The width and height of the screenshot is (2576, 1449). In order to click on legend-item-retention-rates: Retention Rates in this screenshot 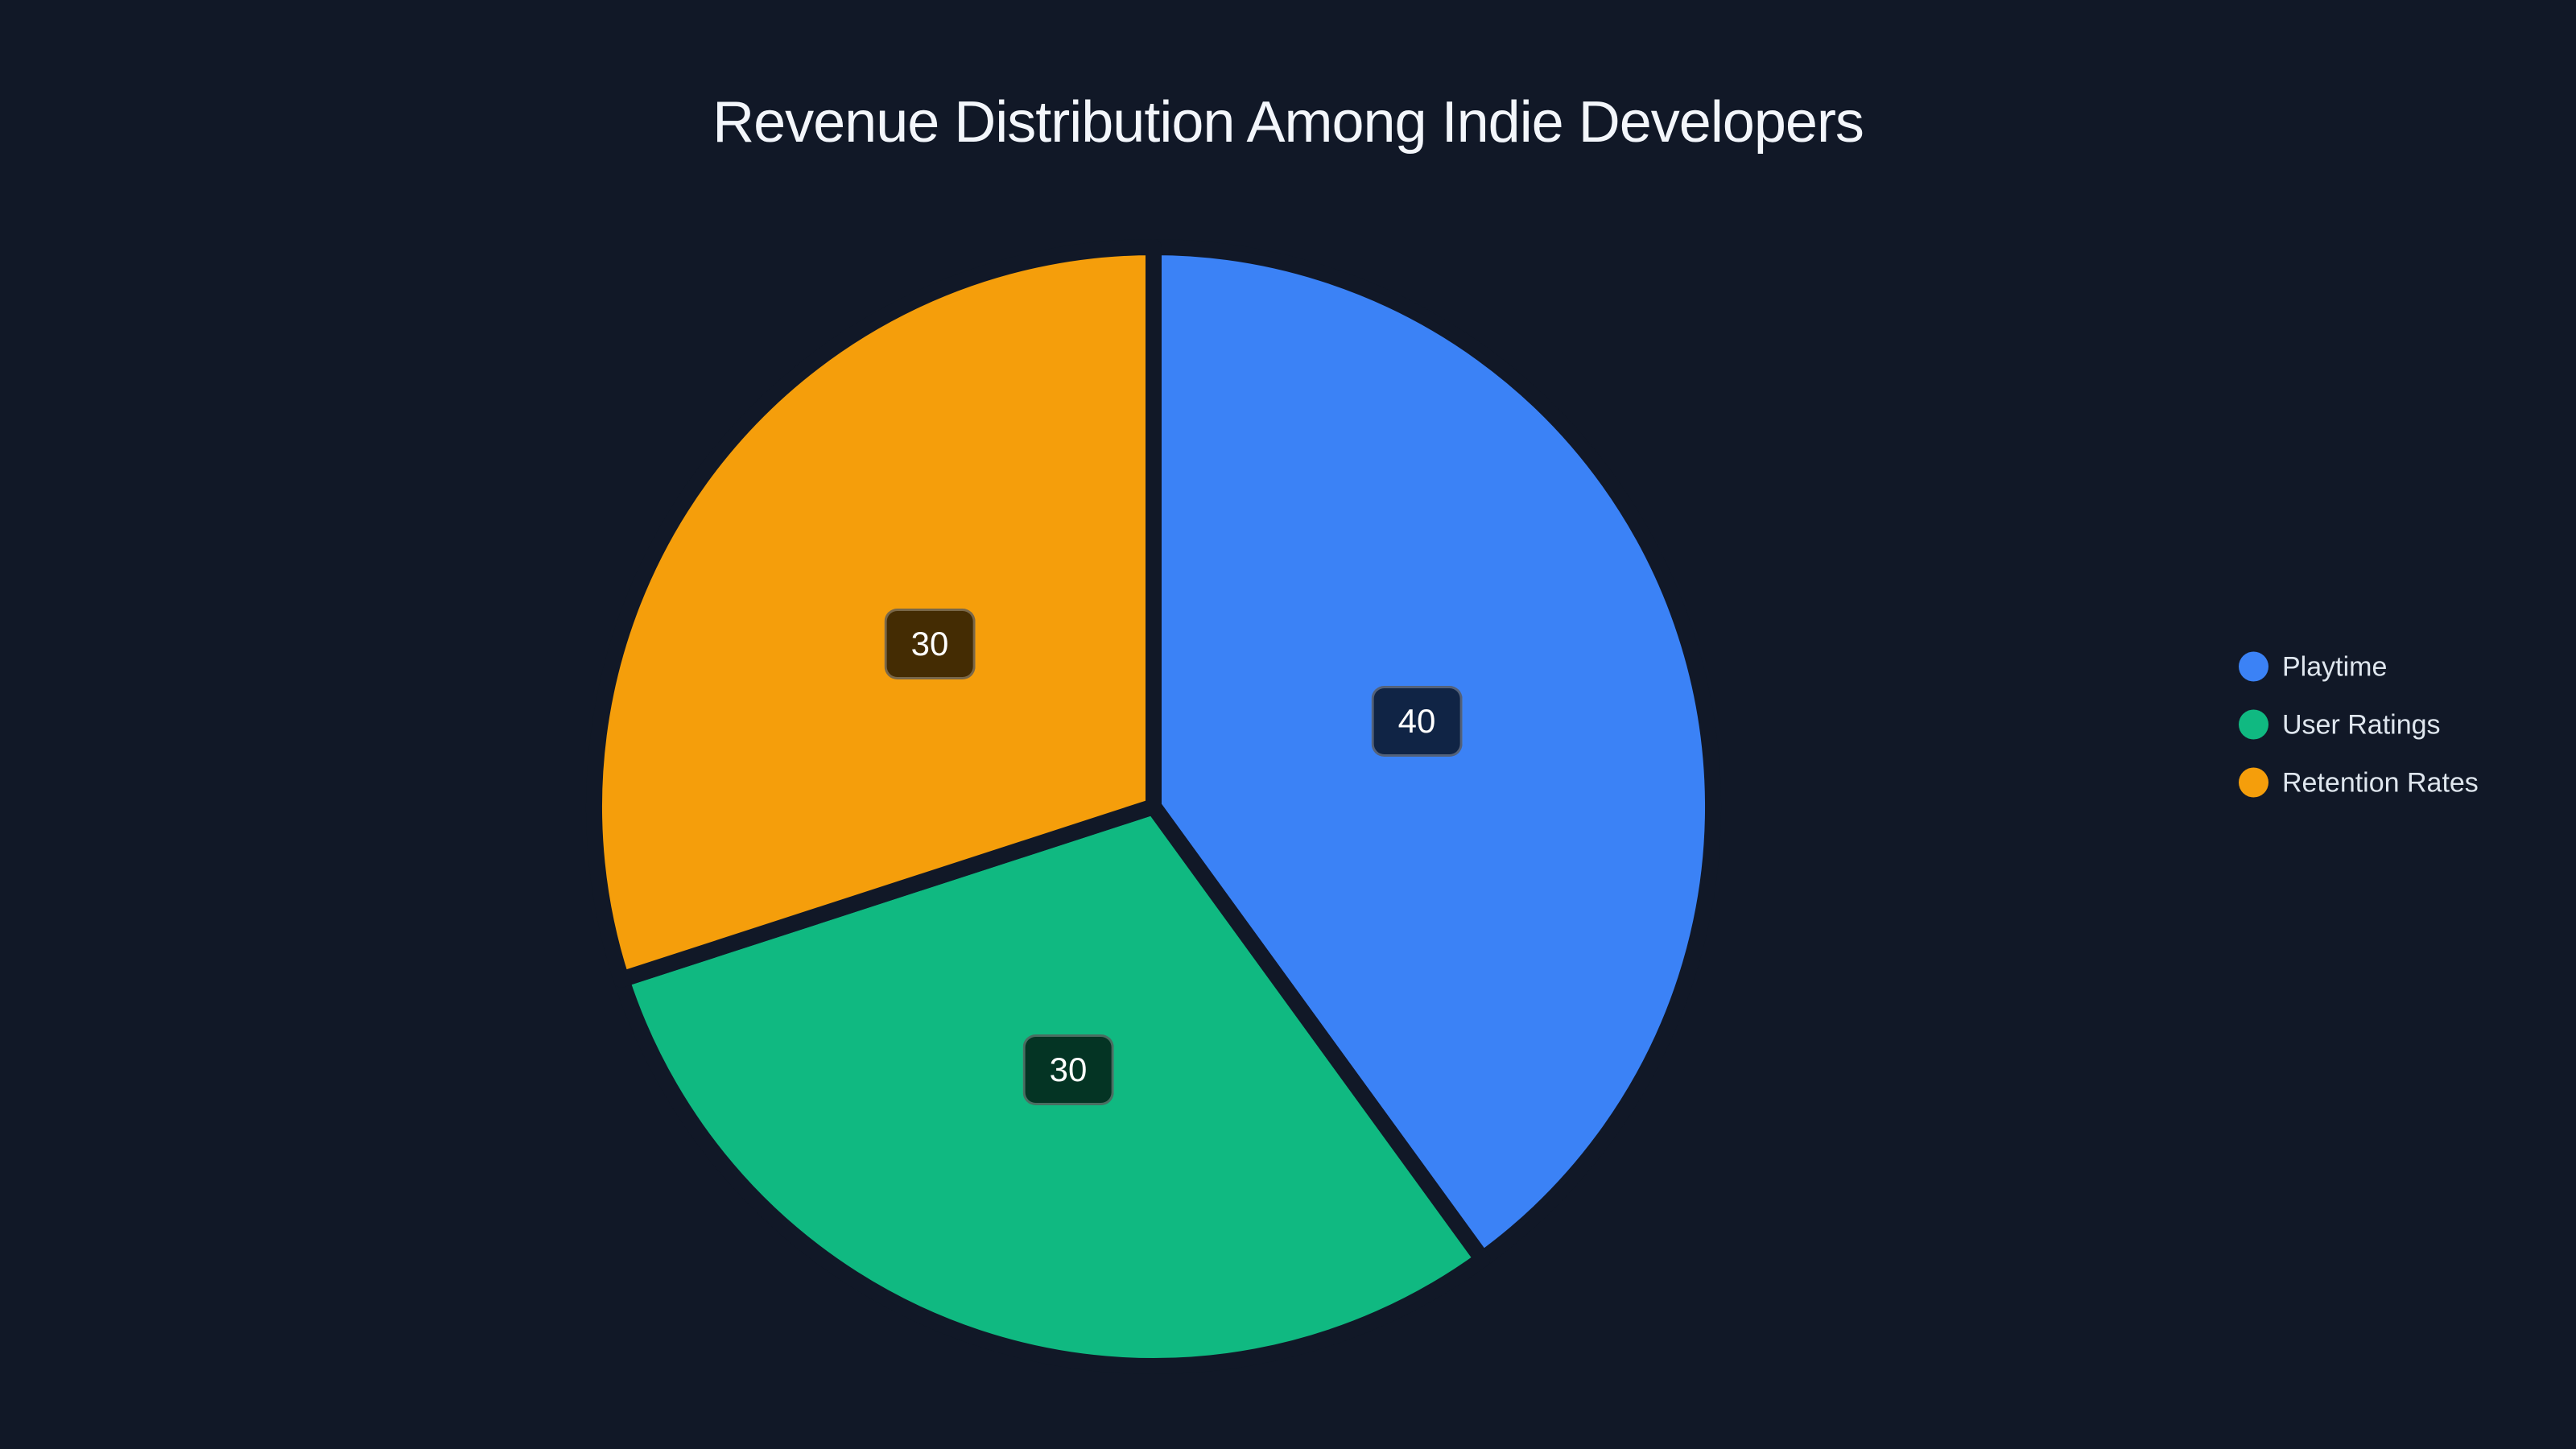, I will do `click(2359, 782)`.